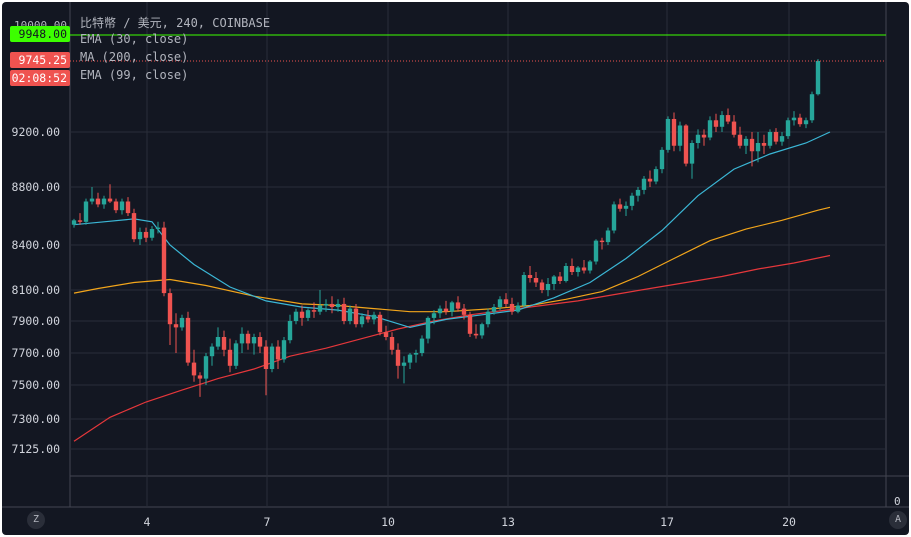 The height and width of the screenshot is (537, 911). Describe the element at coordinates (789, 522) in the screenshot. I see `x-tick-label: 20` at that location.